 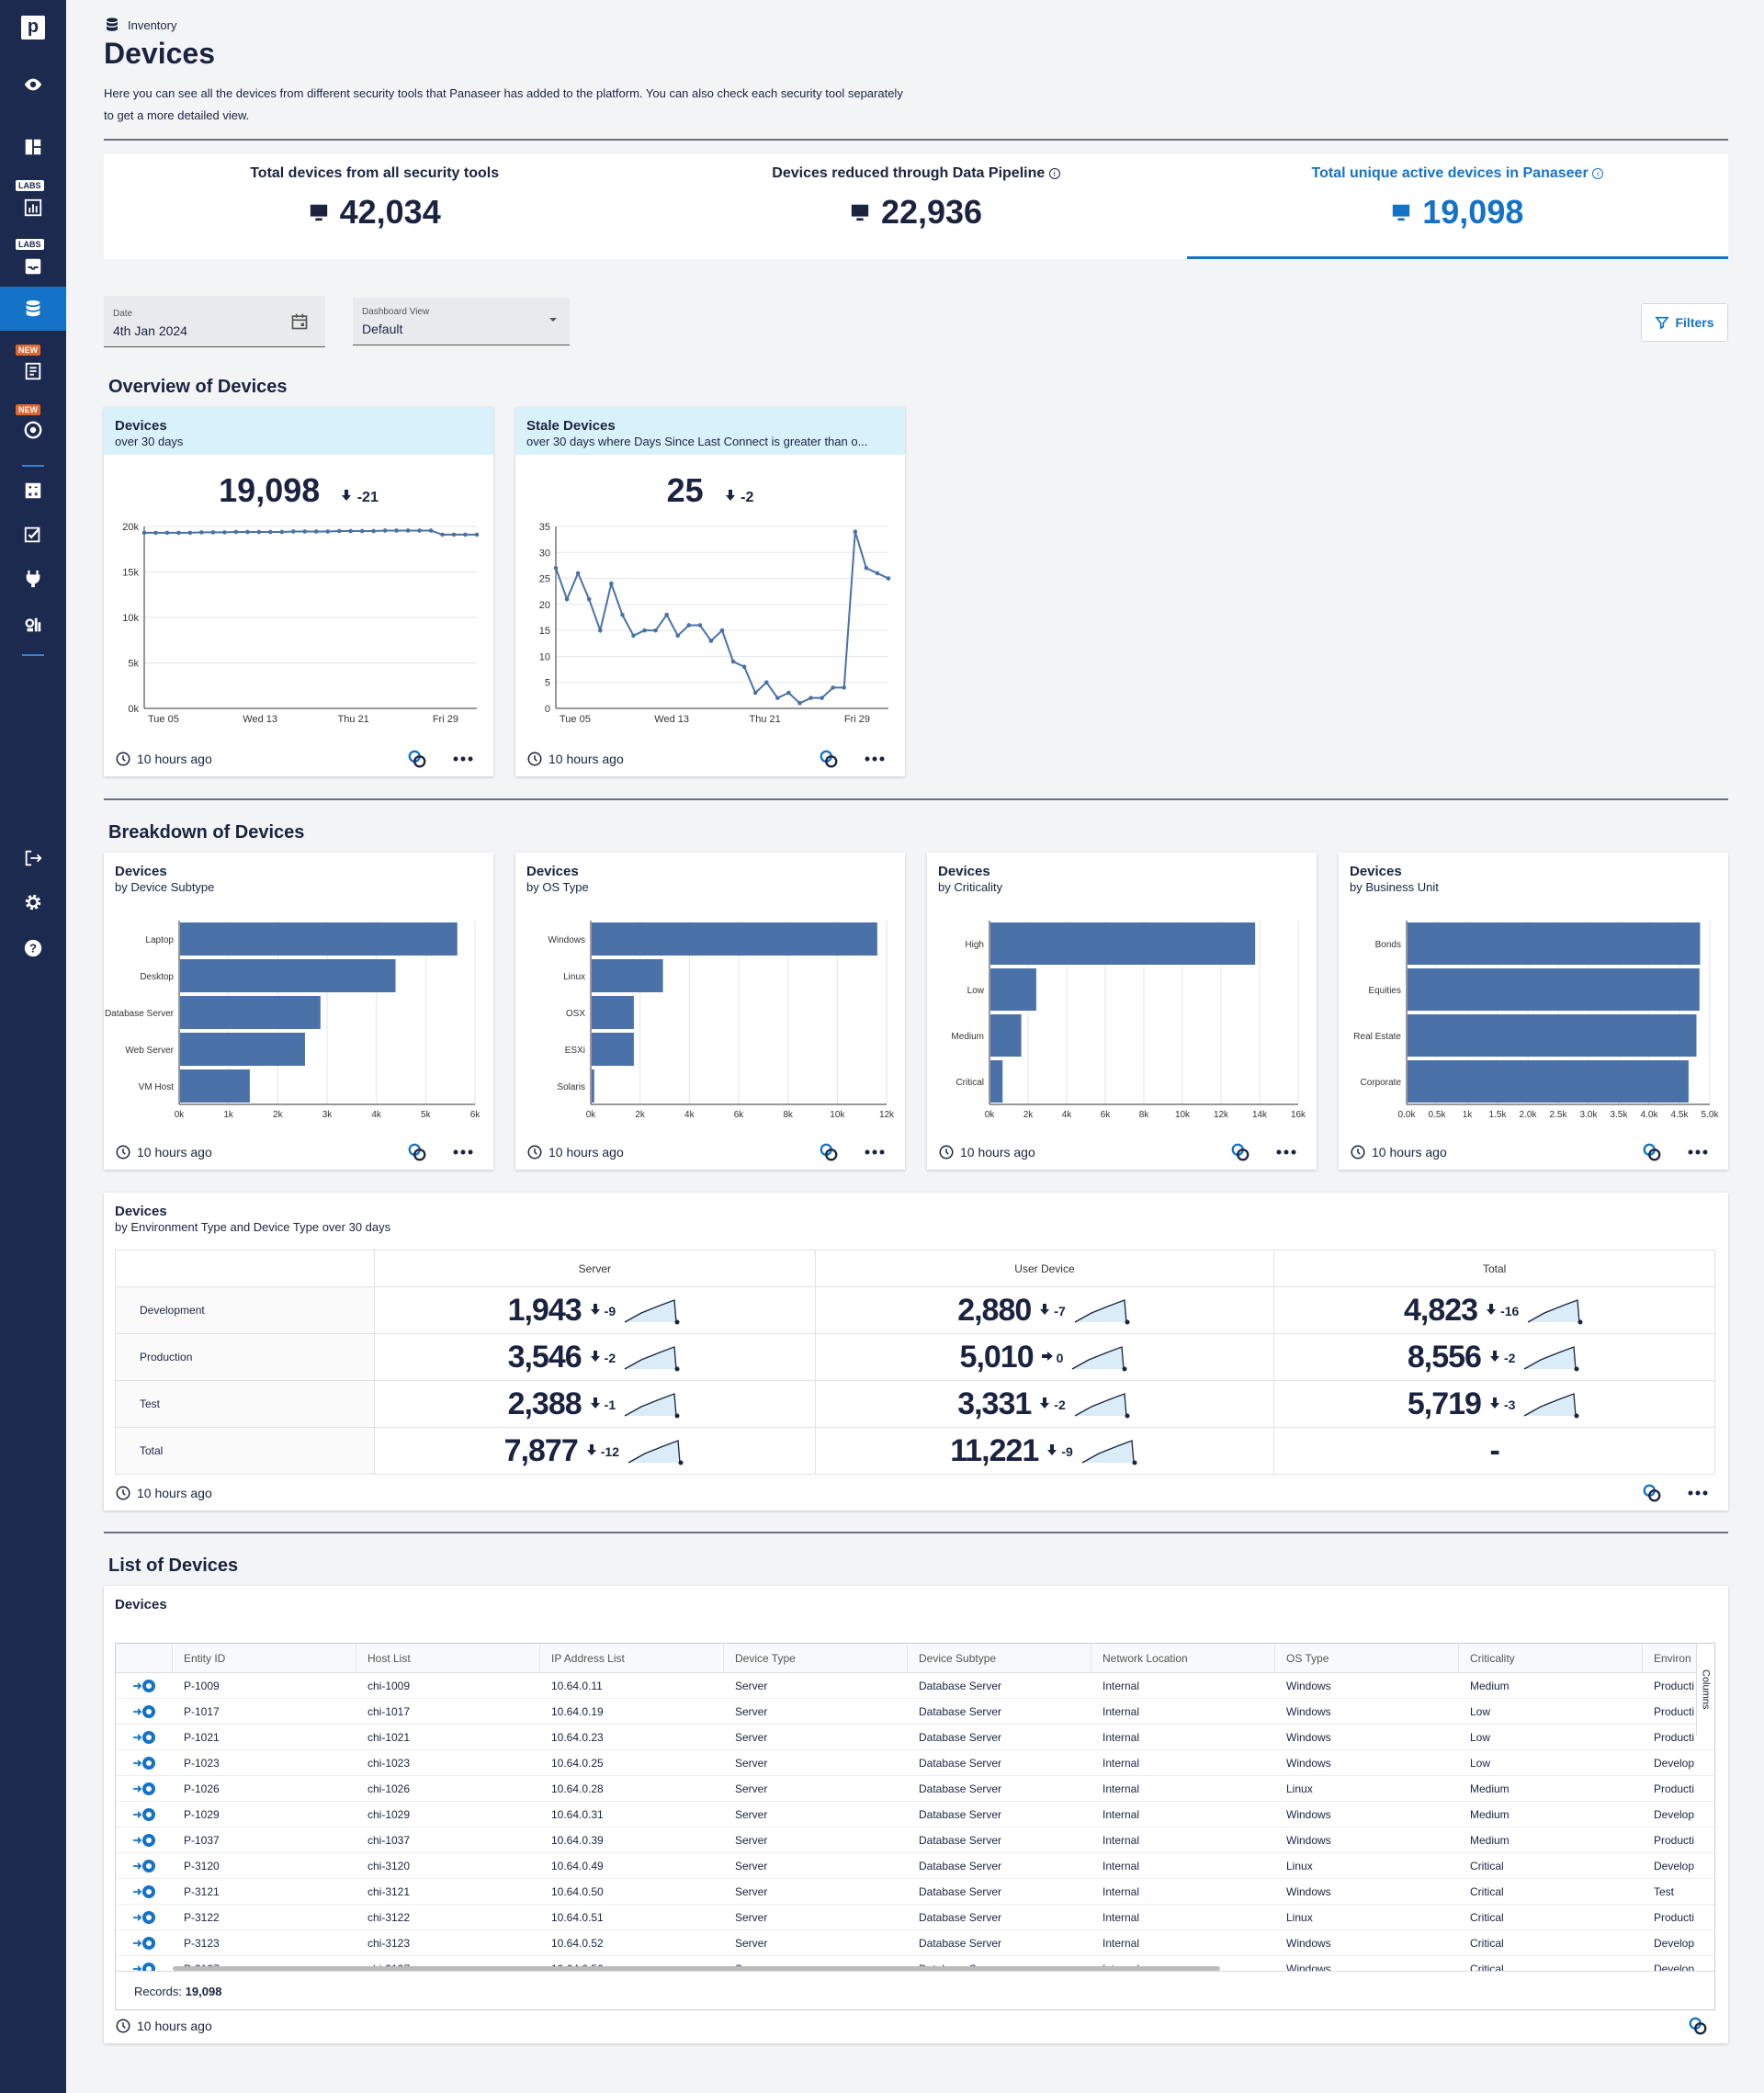 I want to click on metric-cell: 7,877 -12, so click(x=595, y=1451).